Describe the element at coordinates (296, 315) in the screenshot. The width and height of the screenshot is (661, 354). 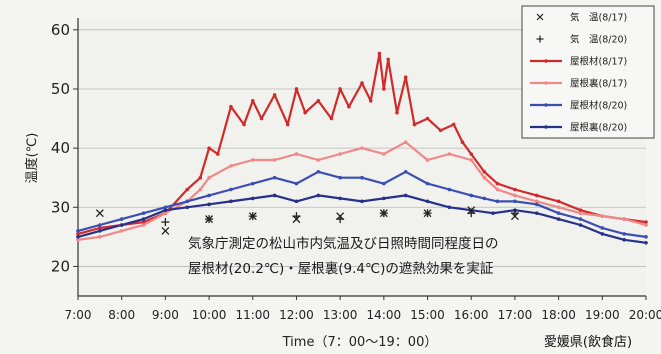
I see `x-tick-label: 12:00` at that location.